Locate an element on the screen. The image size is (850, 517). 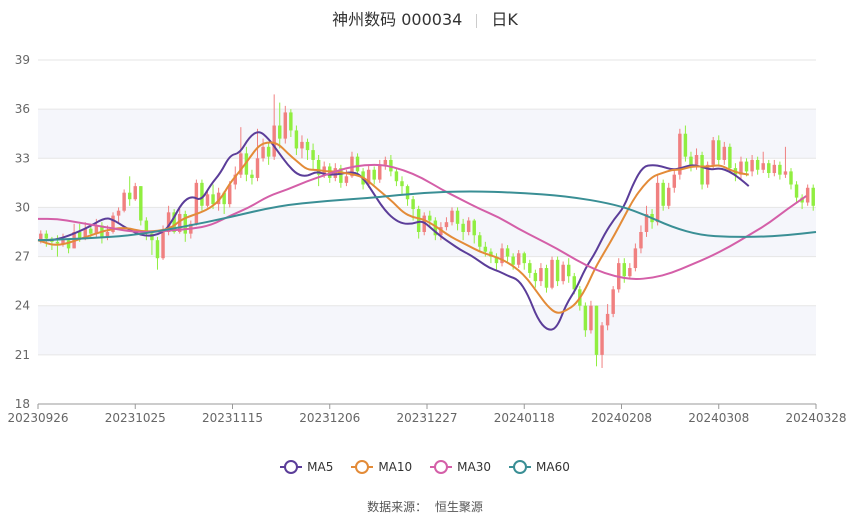
x-tick-label: 20240308 is located at coordinates (718, 418).